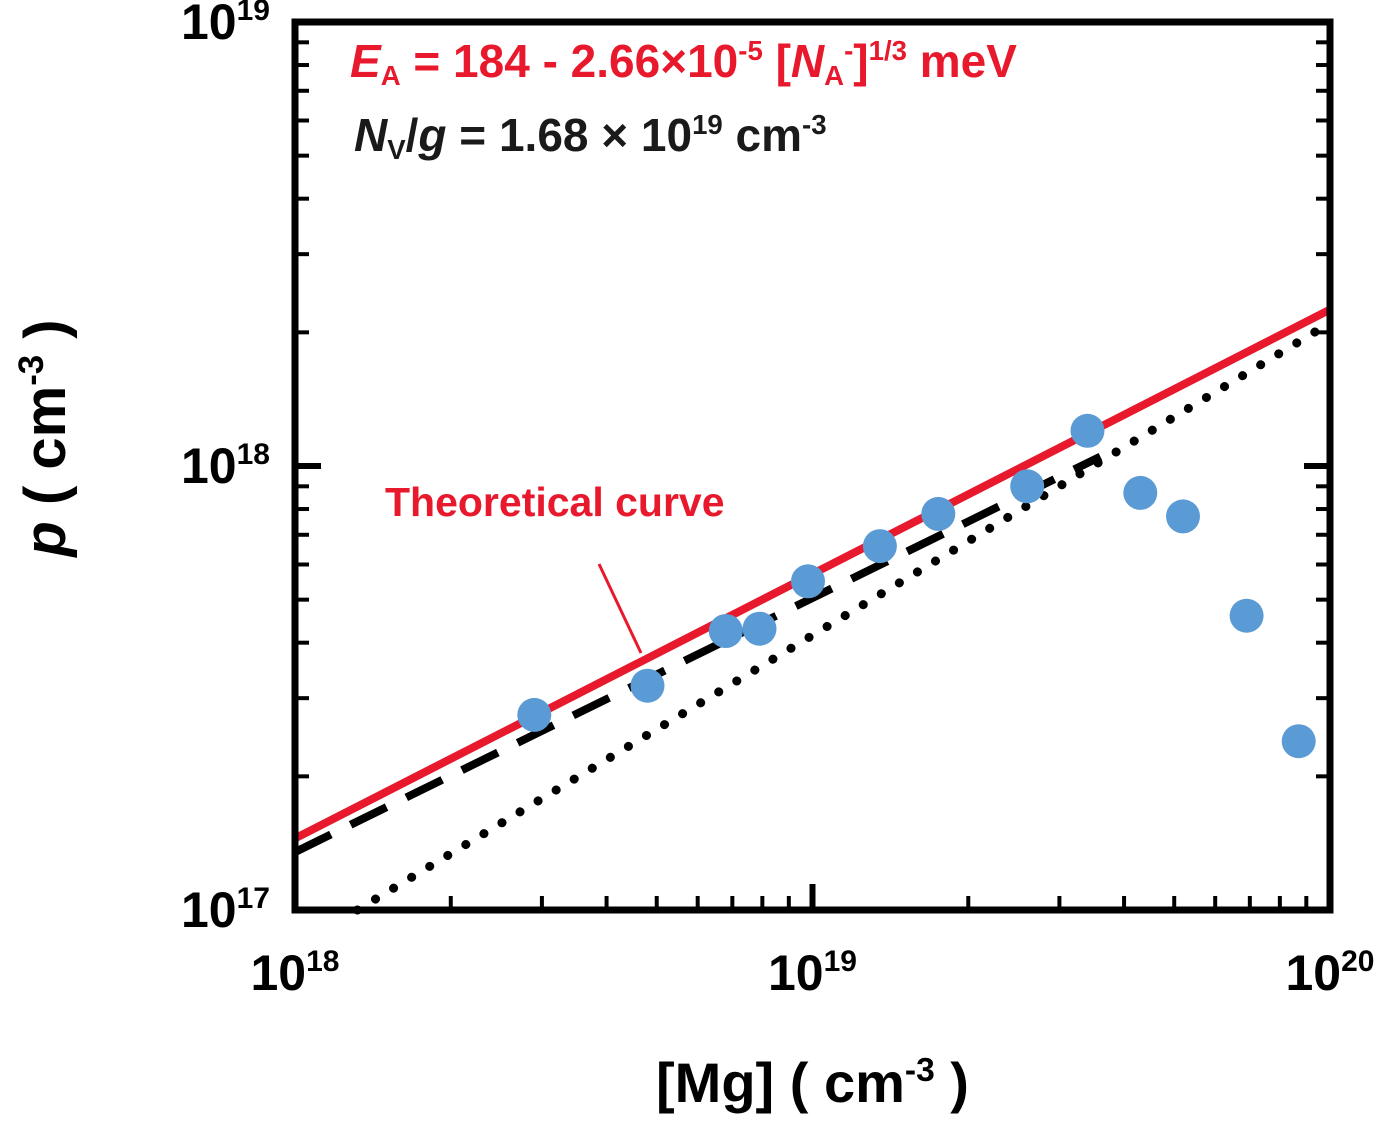  What do you see at coordinates (225, 25) in the screenshot?
I see `y-tick-label: 1019` at bounding box center [225, 25].